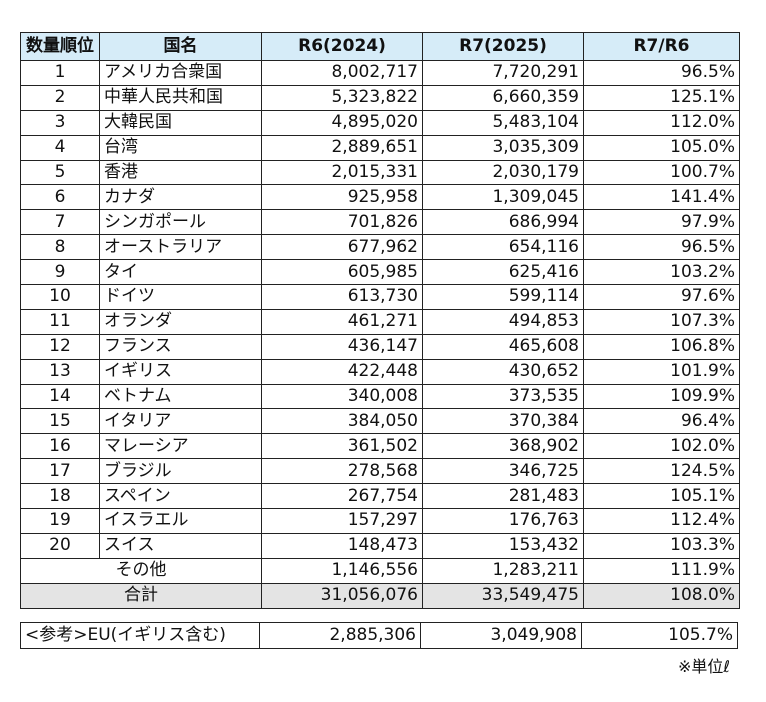  I want to click on other-ratio: 111.9%, so click(661, 570).